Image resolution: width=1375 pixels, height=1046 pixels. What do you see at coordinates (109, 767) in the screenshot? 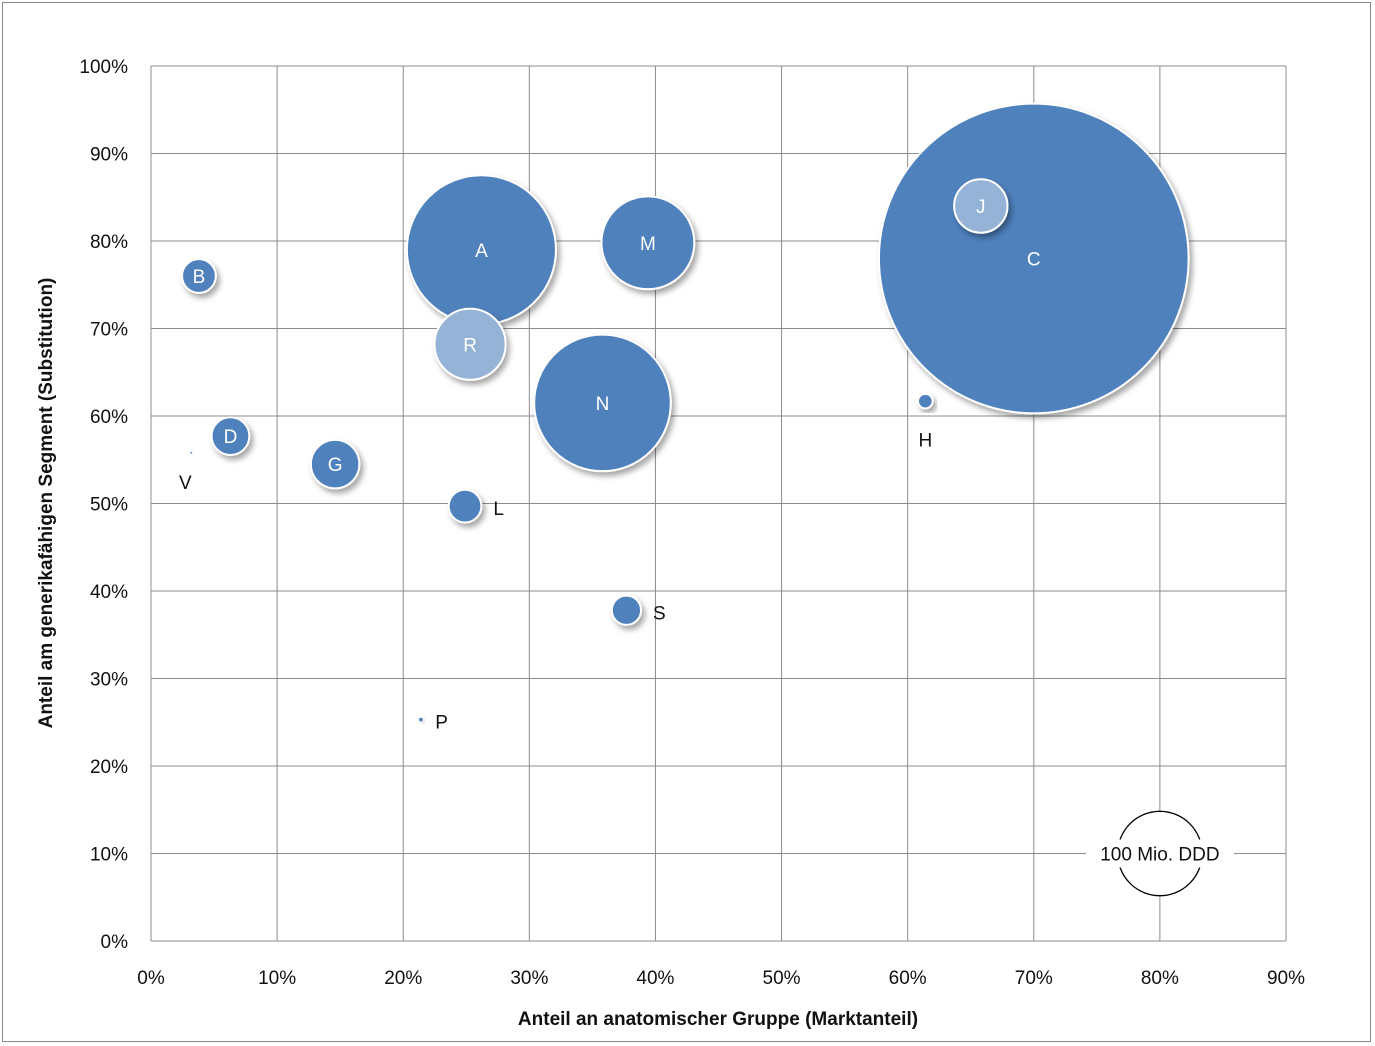
I see `y-tick-label: 20%` at bounding box center [109, 767].